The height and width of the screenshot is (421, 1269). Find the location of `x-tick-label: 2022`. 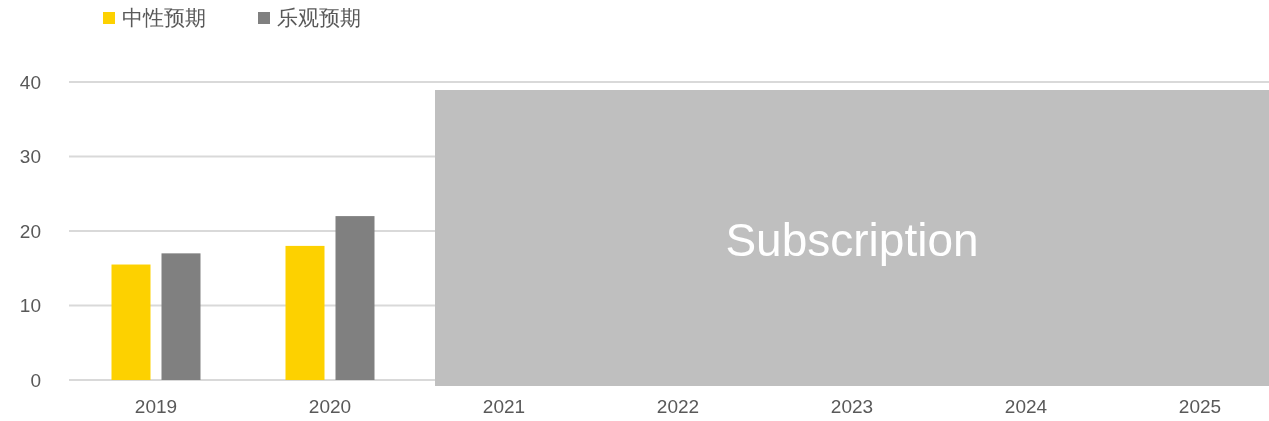

x-tick-label: 2022 is located at coordinates (678, 407).